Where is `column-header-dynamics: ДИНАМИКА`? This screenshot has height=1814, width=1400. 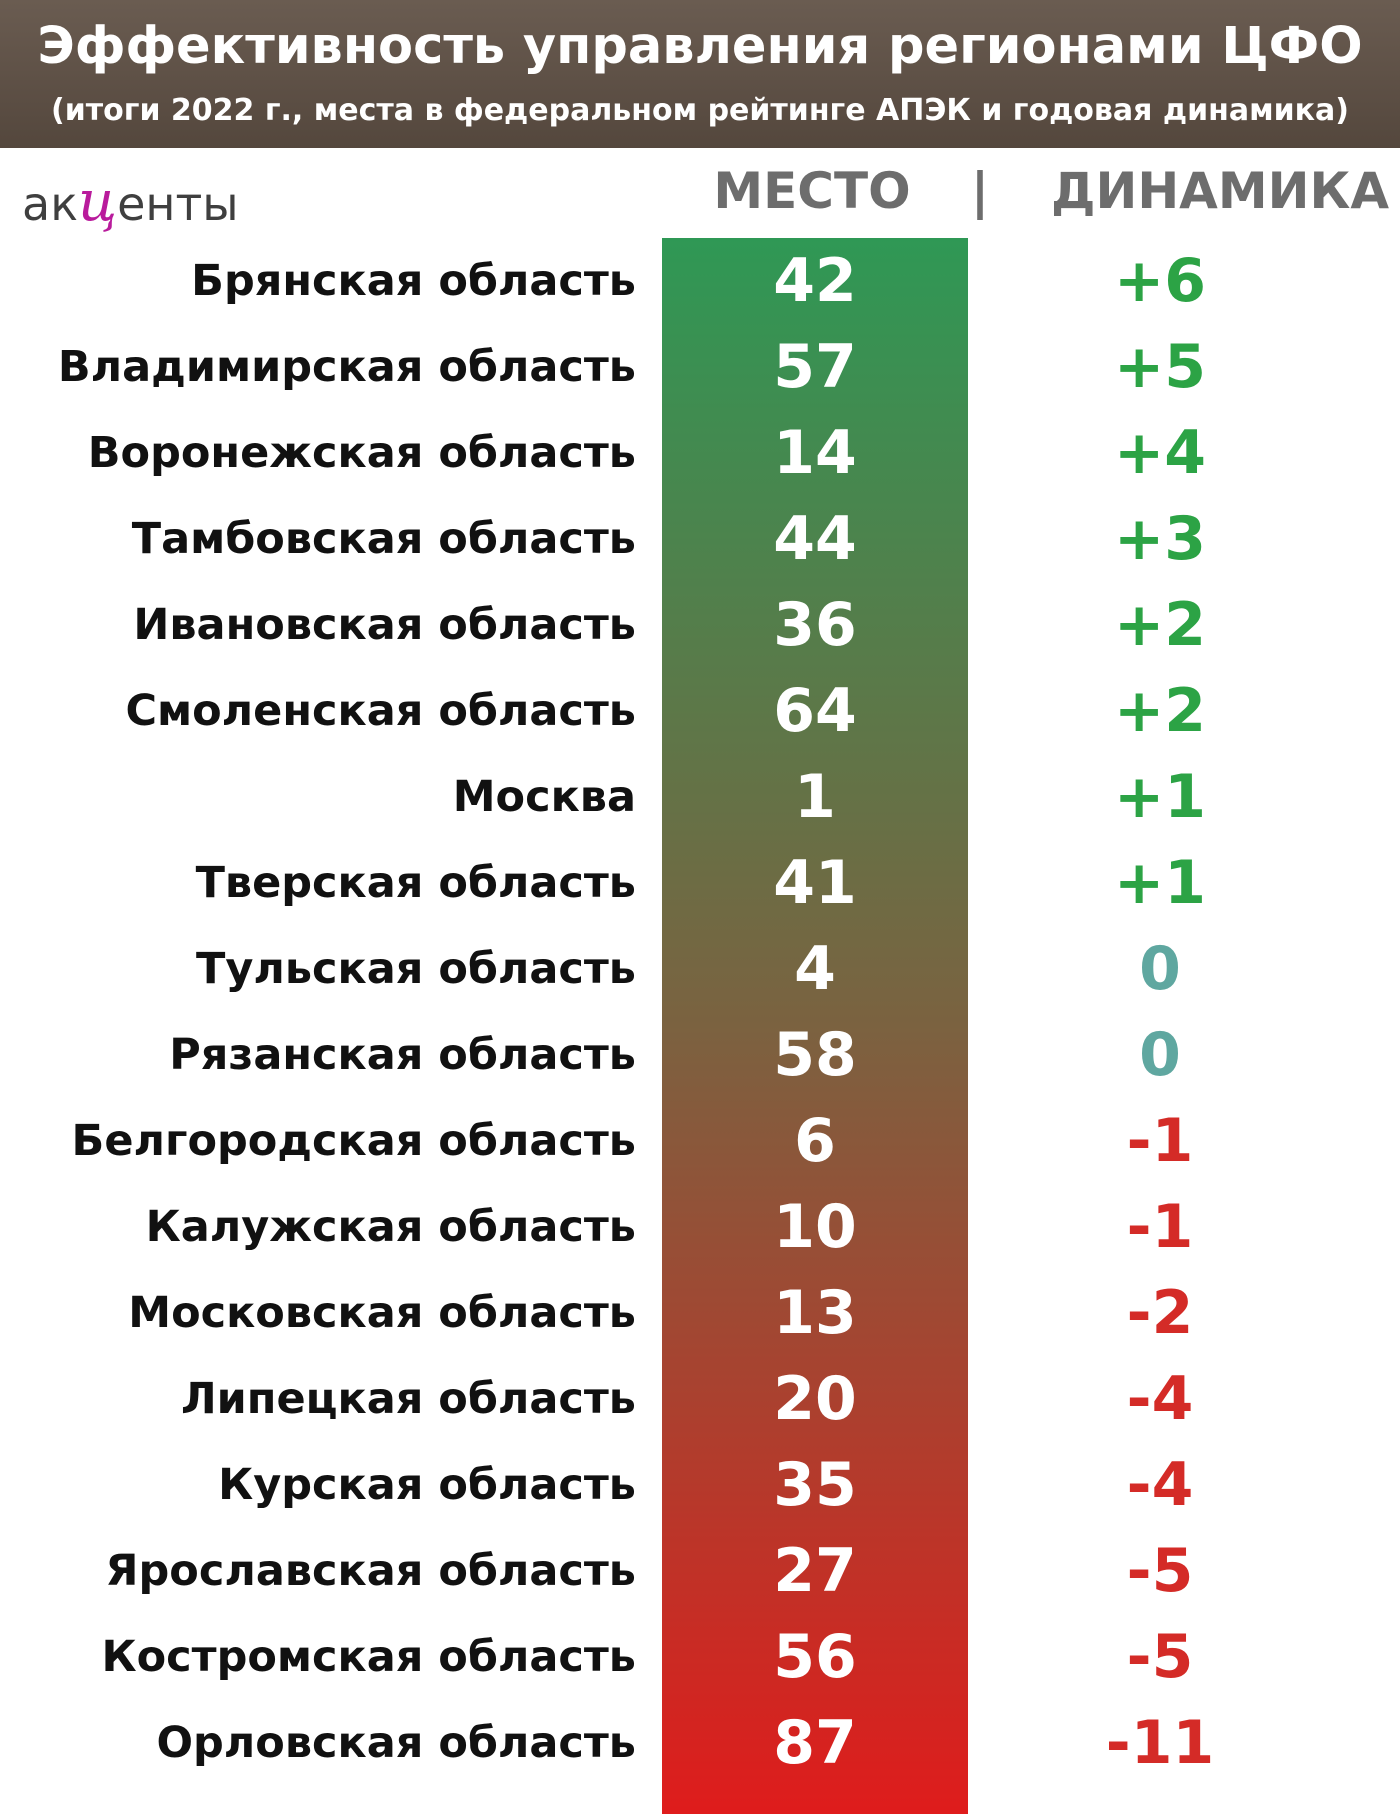 column-header-dynamics: ДИНАМИКА is located at coordinates (1220, 191).